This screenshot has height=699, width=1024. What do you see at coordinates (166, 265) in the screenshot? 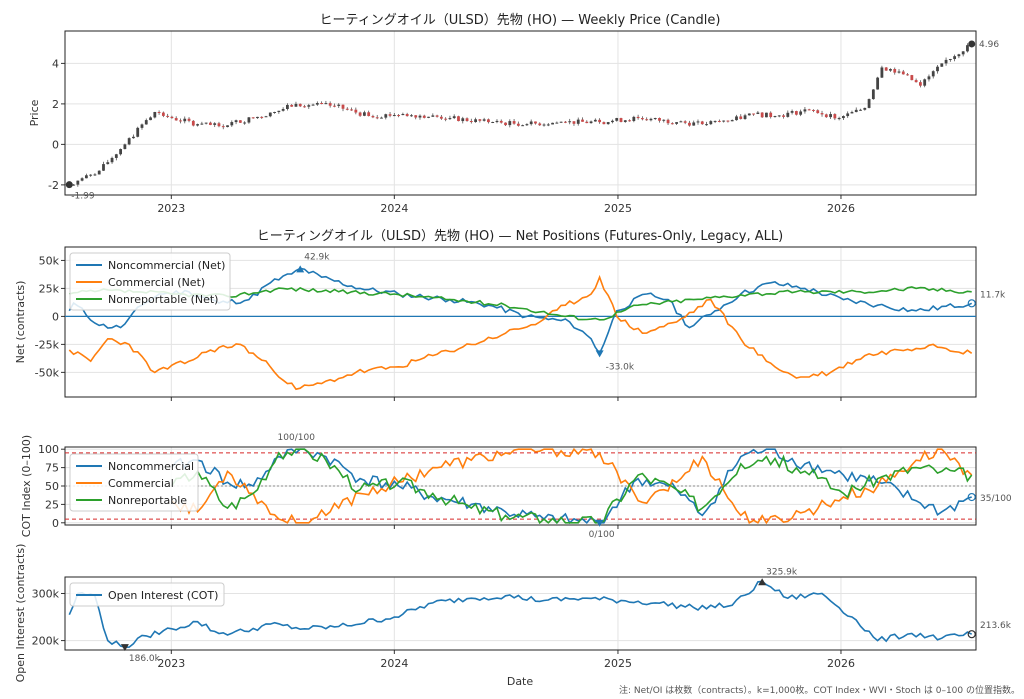
I see `legend-label: Noncommercial (Net)` at bounding box center [166, 265].